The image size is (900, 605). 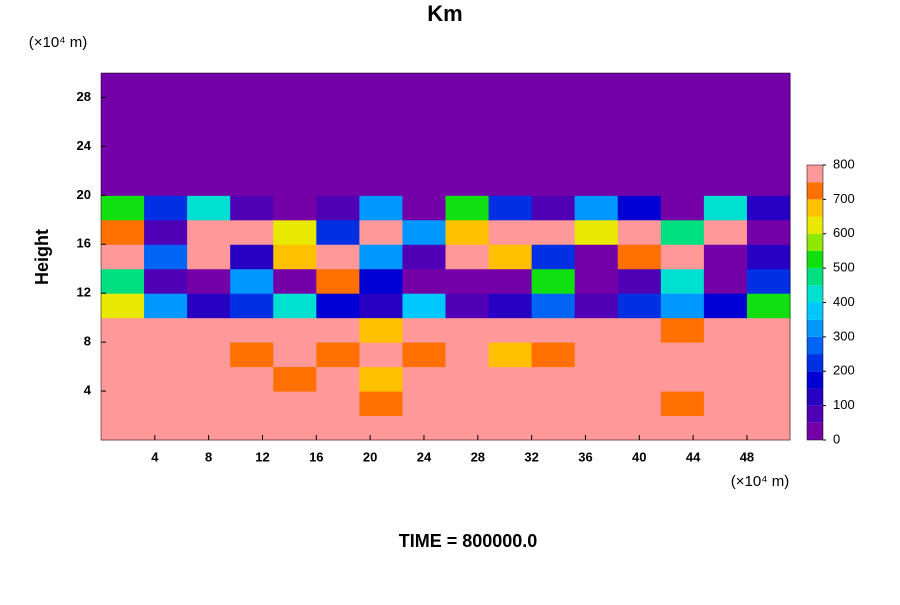 What do you see at coordinates (84, 145) in the screenshot?
I see `y-tick-label: 24` at bounding box center [84, 145].